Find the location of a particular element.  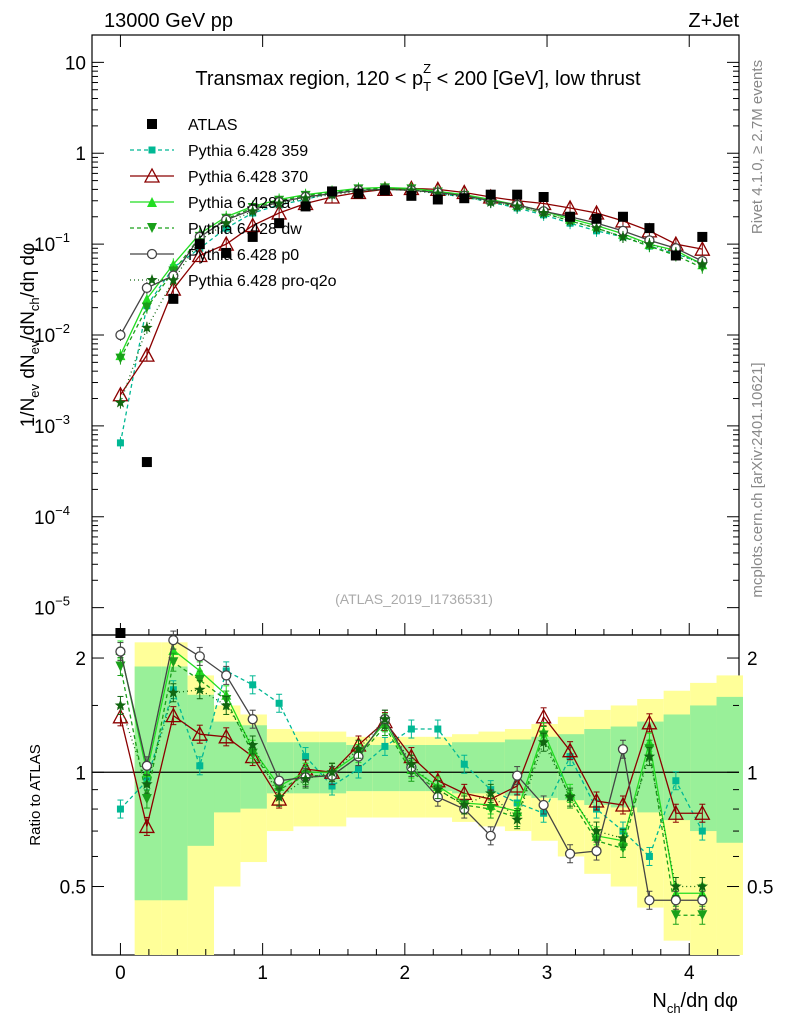

legend-marker-atlas is located at coordinates (152, 124).